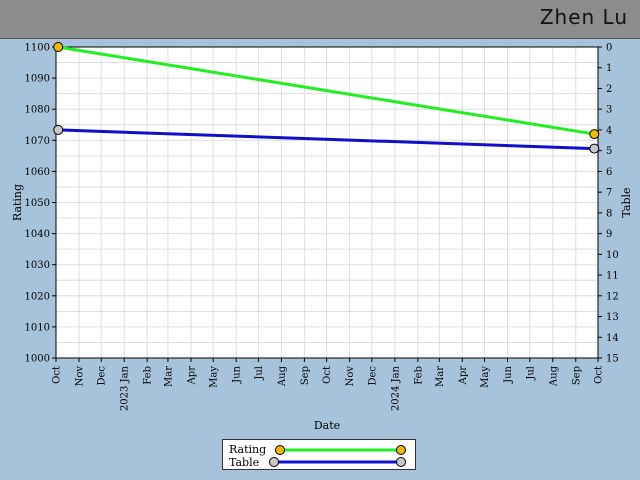 The height and width of the screenshot is (480, 640). I want to click on legend-swatches, so click(337, 456).